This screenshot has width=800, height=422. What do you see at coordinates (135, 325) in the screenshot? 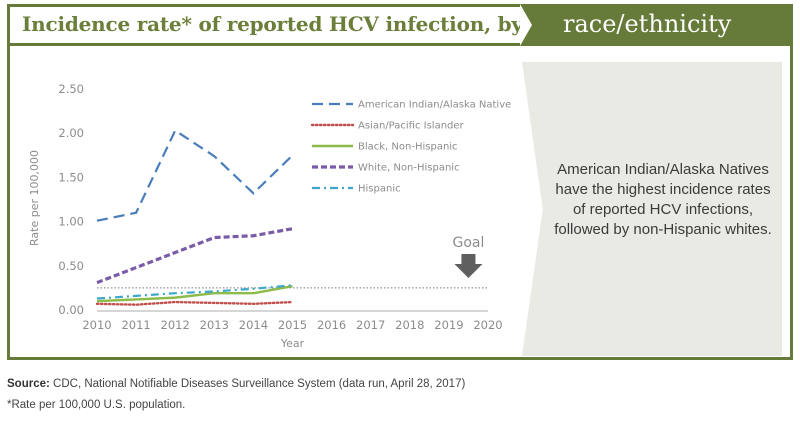
I see `x-tick-label: 2011` at bounding box center [135, 325].